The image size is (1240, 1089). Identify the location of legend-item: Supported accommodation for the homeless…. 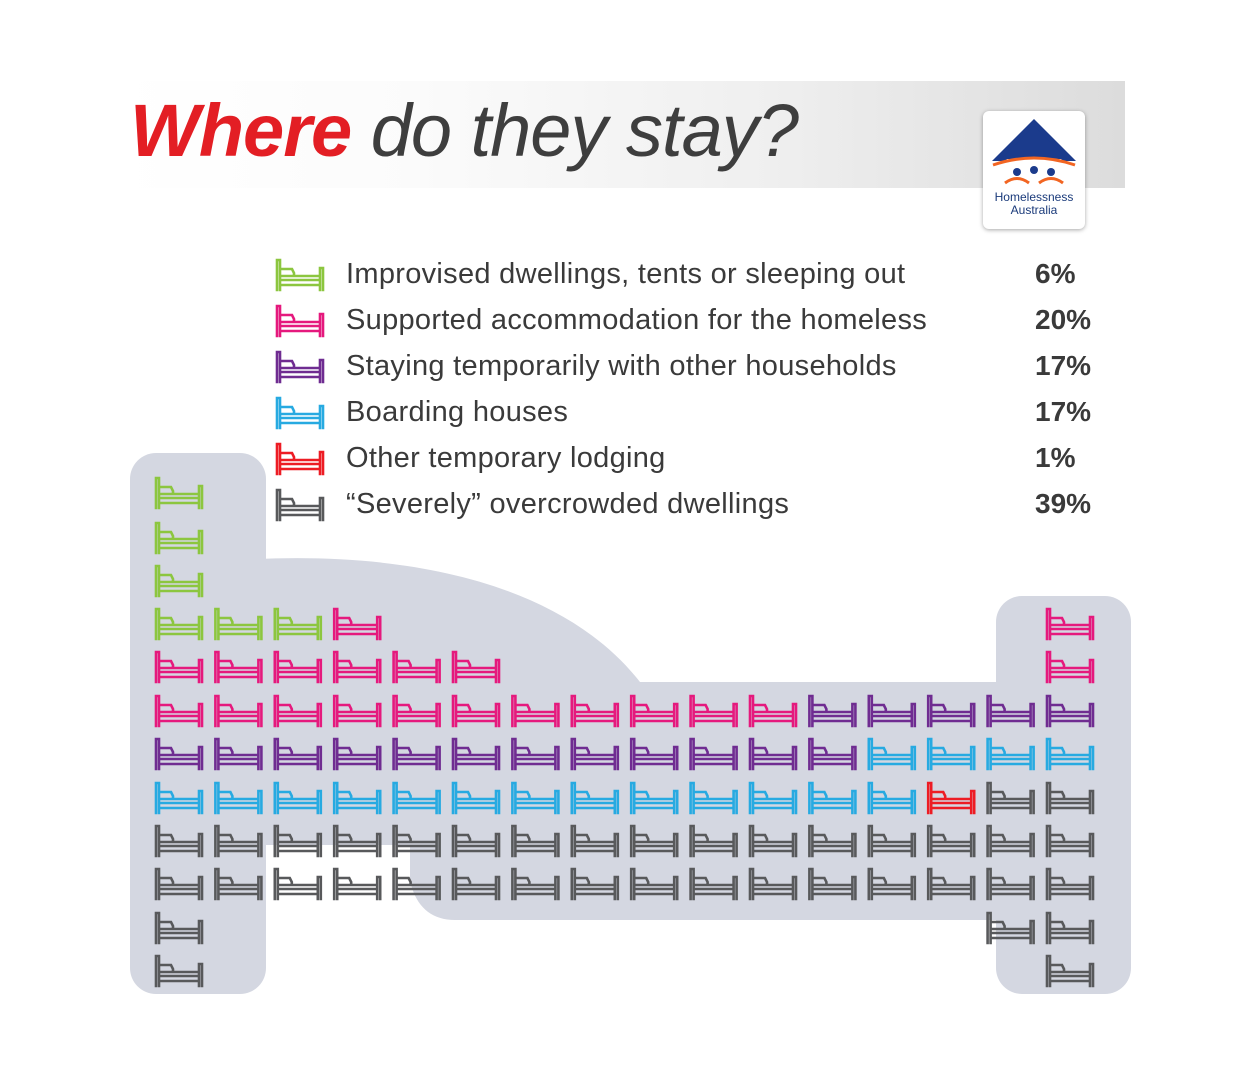
(692, 319).